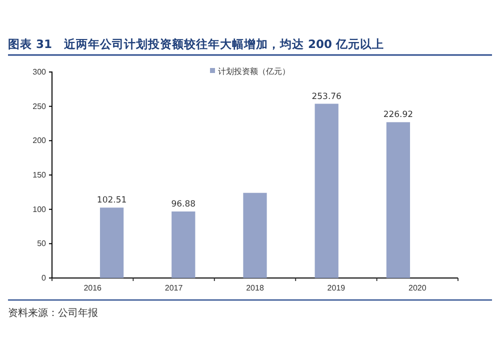 This screenshot has width=500, height=362. What do you see at coordinates (336, 288) in the screenshot?
I see `x-tick-label: 2019` at bounding box center [336, 288].